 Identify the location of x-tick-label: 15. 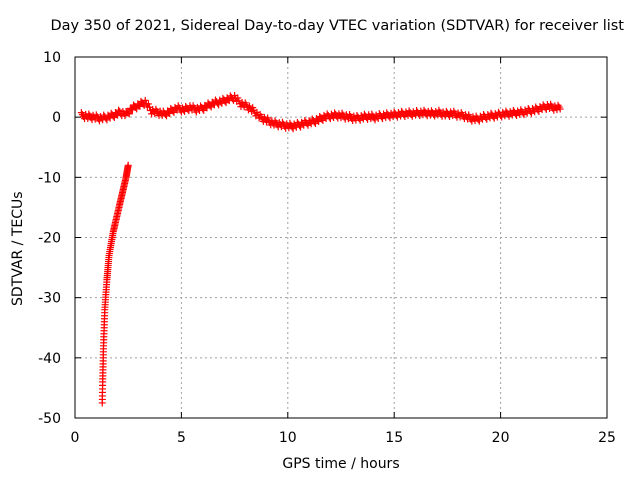
(394, 438).